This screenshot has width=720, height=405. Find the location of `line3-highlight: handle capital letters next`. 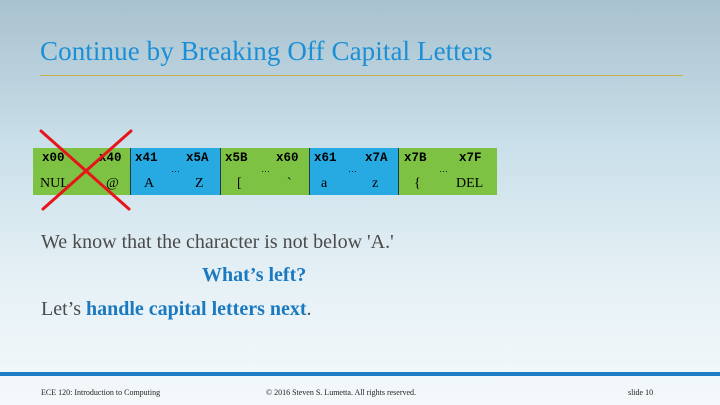

line3-highlight: handle capital letters next is located at coordinates (196, 309).